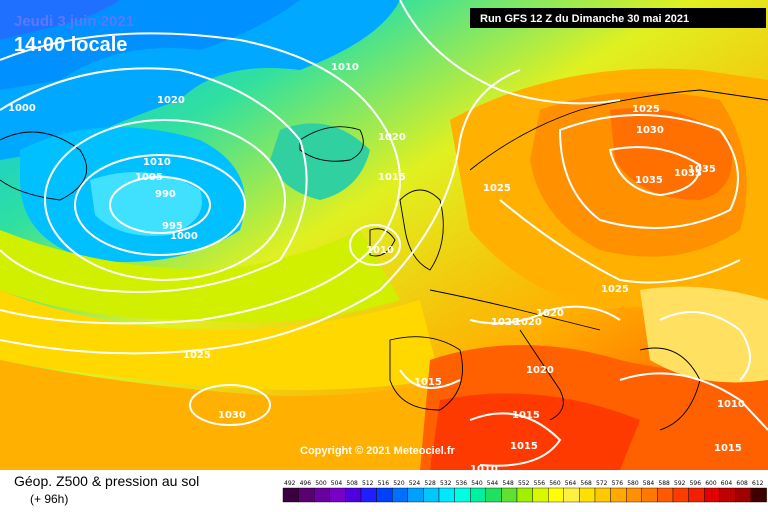 The height and width of the screenshot is (512, 768). What do you see at coordinates (618, 483) in the screenshot?
I see `legend-tick-label: 576` at bounding box center [618, 483].